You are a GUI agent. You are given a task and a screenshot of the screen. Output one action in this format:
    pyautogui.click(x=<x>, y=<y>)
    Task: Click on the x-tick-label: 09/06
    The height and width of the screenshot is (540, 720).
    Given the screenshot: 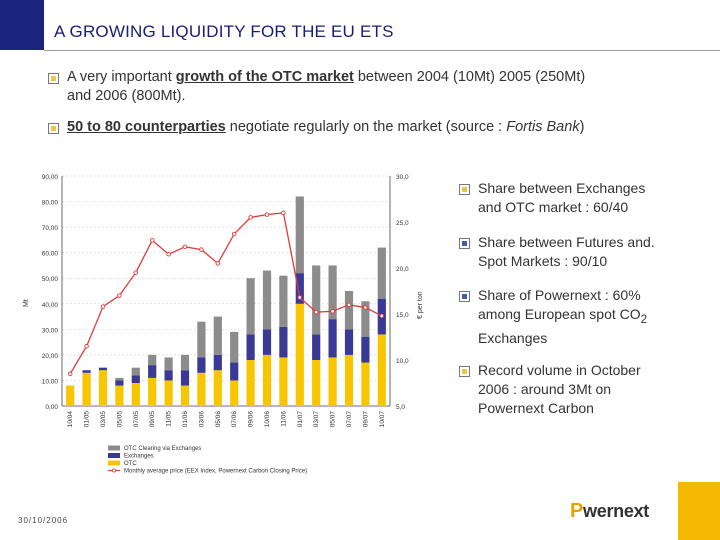 What is the action you would take?
    pyautogui.click(x=251, y=419)
    